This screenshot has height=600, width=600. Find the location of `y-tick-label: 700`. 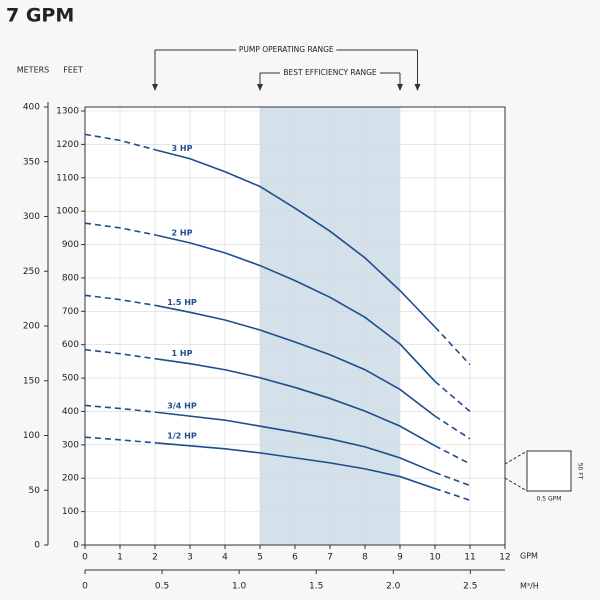

y-tick-label: 700 is located at coordinates (70, 312).